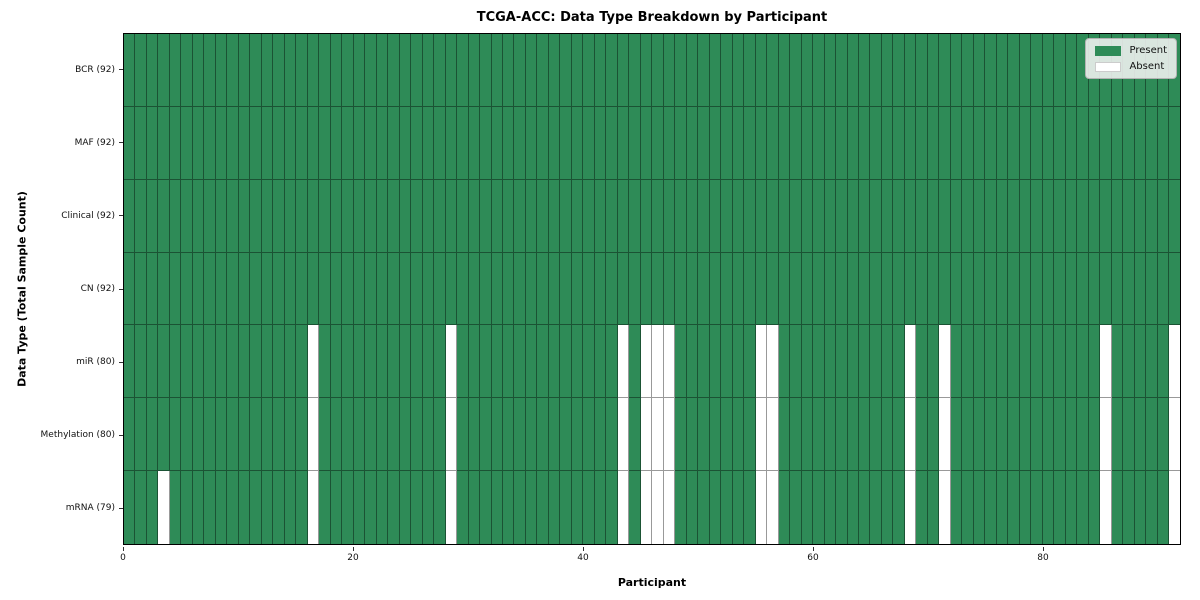 This screenshot has height=600, width=1200. What do you see at coordinates (1043, 558) in the screenshot?
I see `x-tick-label-80: 80` at bounding box center [1043, 558].